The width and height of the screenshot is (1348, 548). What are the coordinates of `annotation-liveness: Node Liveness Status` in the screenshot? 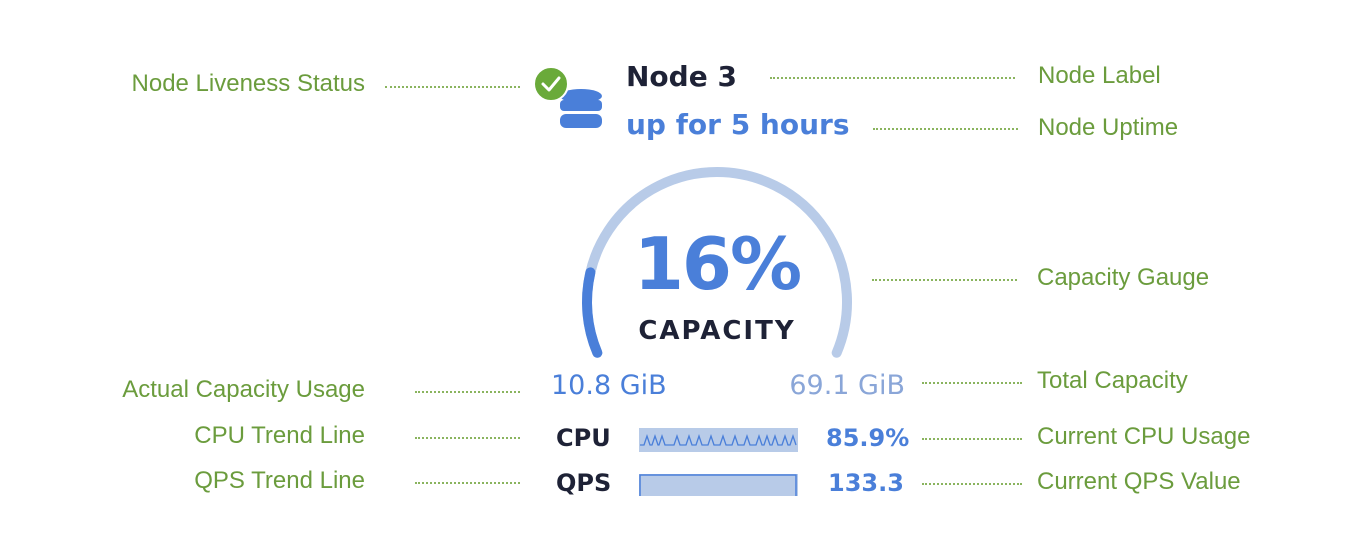 It's located at (248, 83).